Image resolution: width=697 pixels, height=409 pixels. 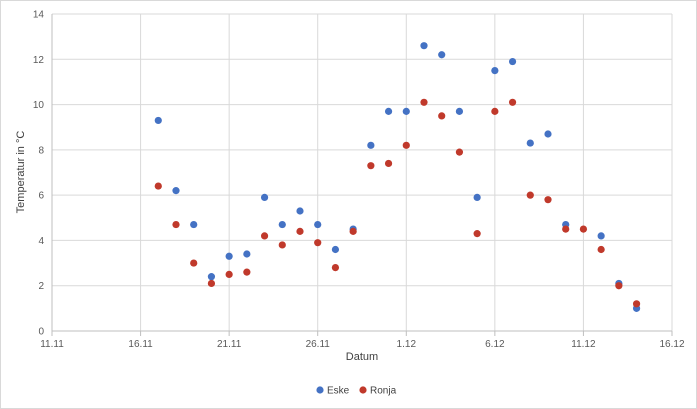 What do you see at coordinates (21, 172) in the screenshot?
I see `y-axis-title: Temperatur in °C` at bounding box center [21, 172].